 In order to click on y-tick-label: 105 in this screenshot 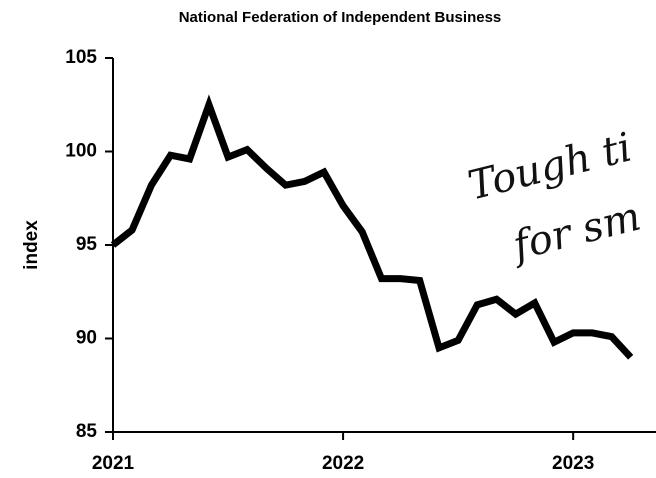, I will do `click(81, 57)`.